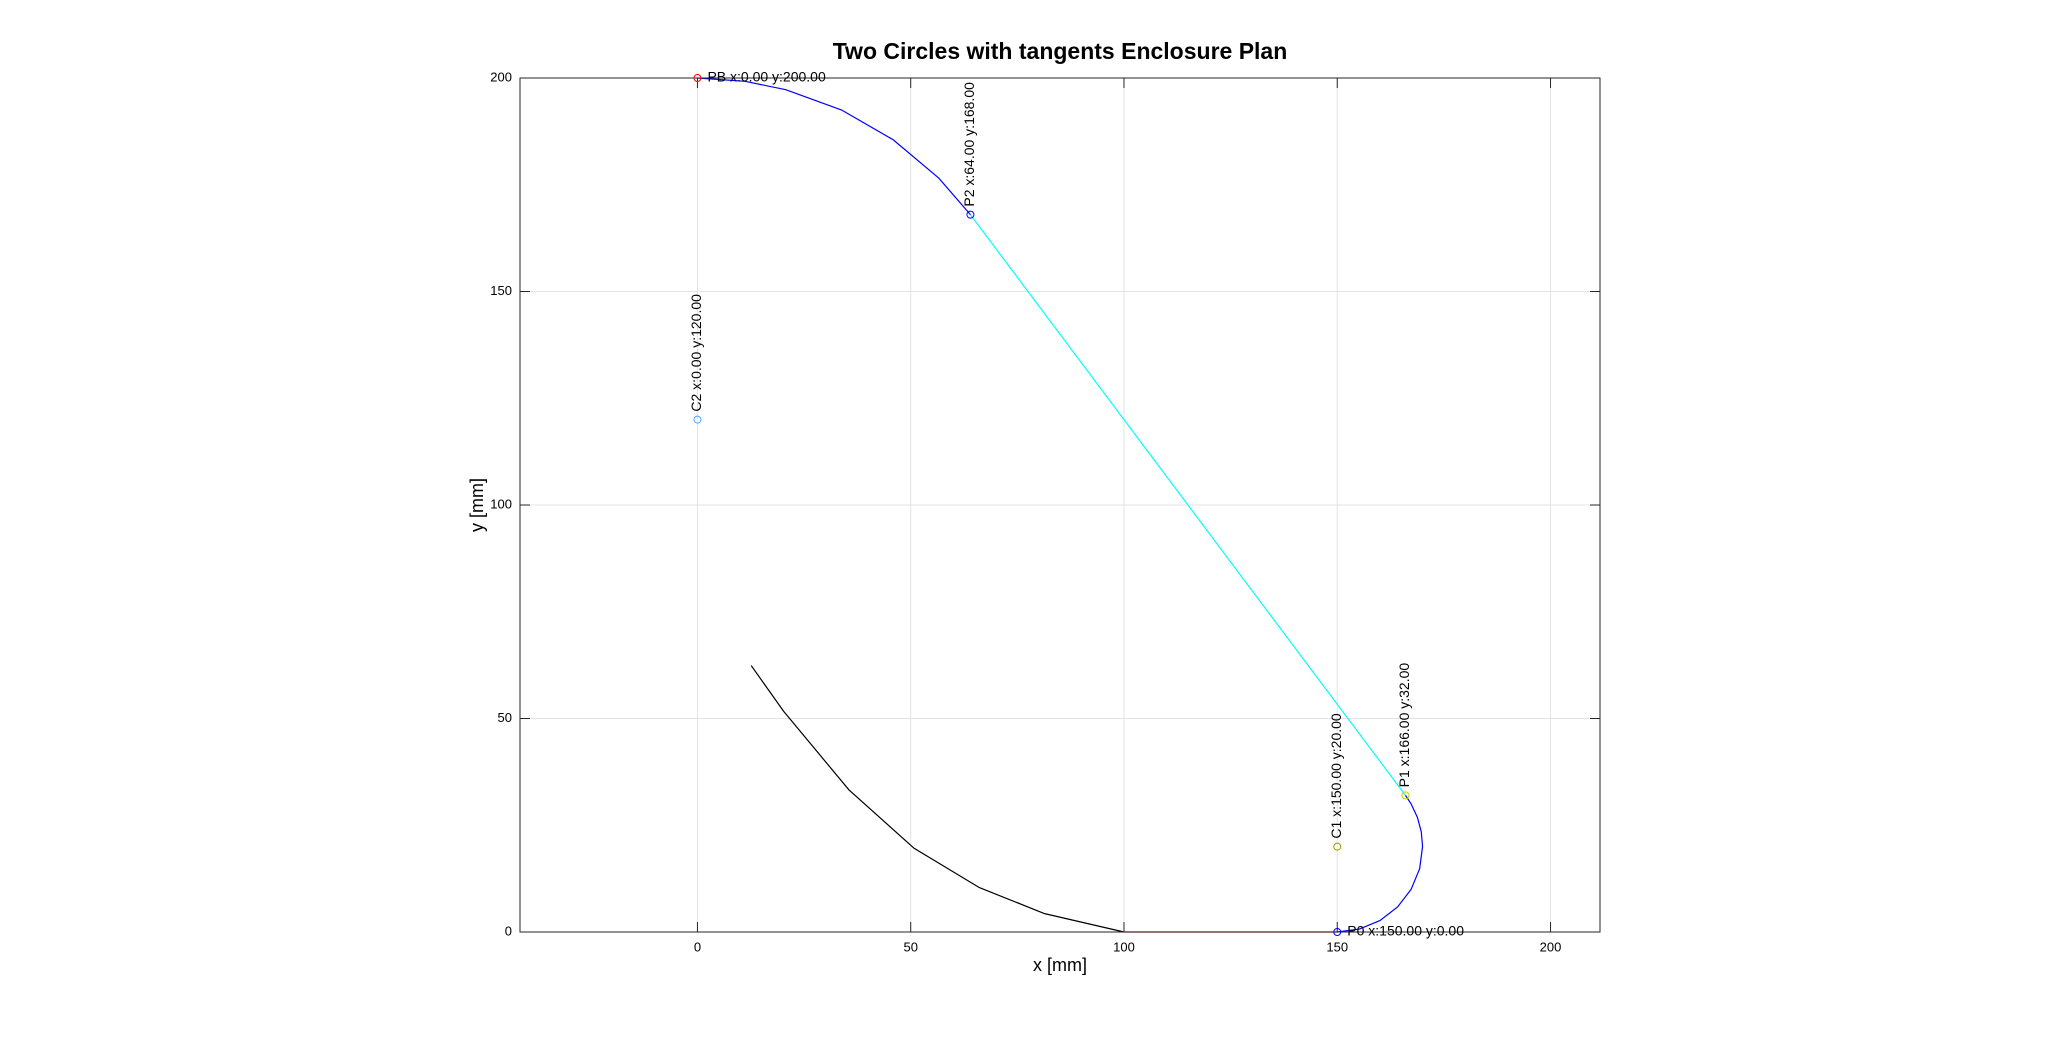 Image resolution: width=2048 pixels, height=1047 pixels. I want to click on y-axis-label: y [mm], so click(477, 505).